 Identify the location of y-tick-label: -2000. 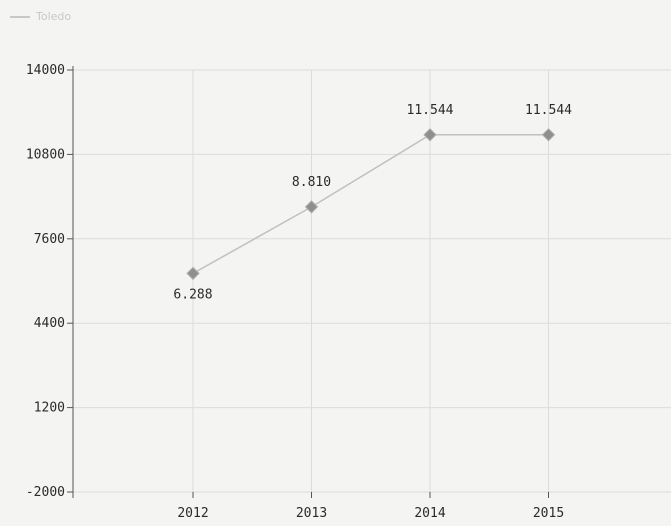
(45, 492).